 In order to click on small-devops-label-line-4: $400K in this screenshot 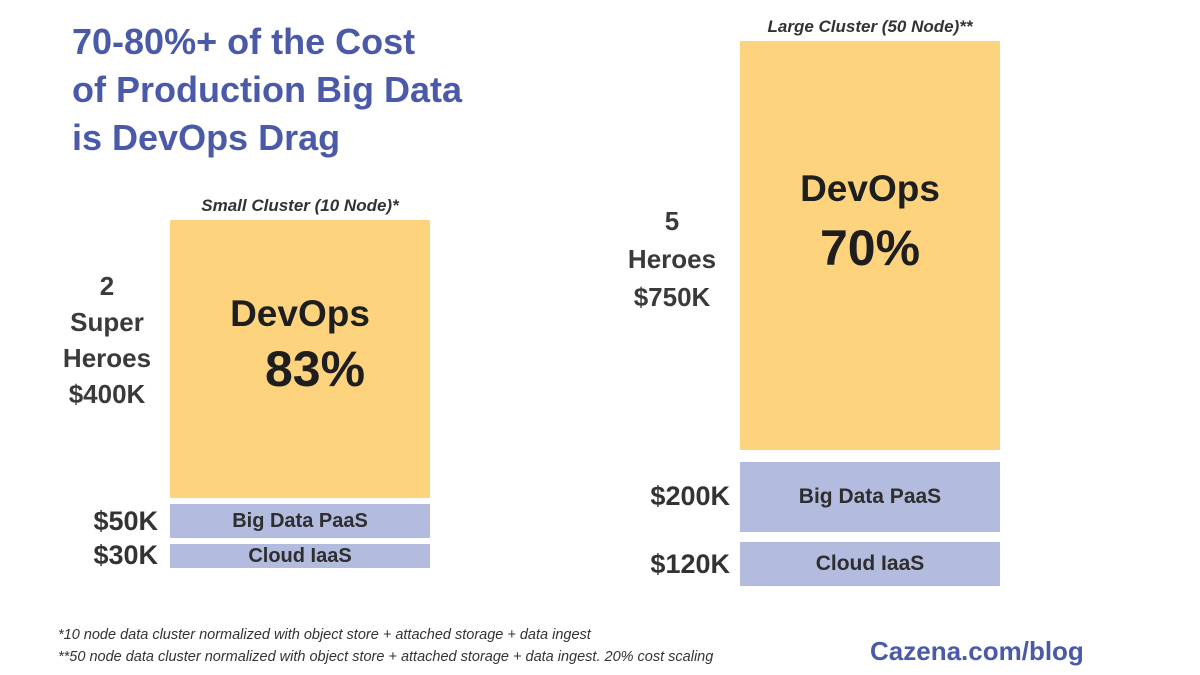, I will do `click(107, 394)`.